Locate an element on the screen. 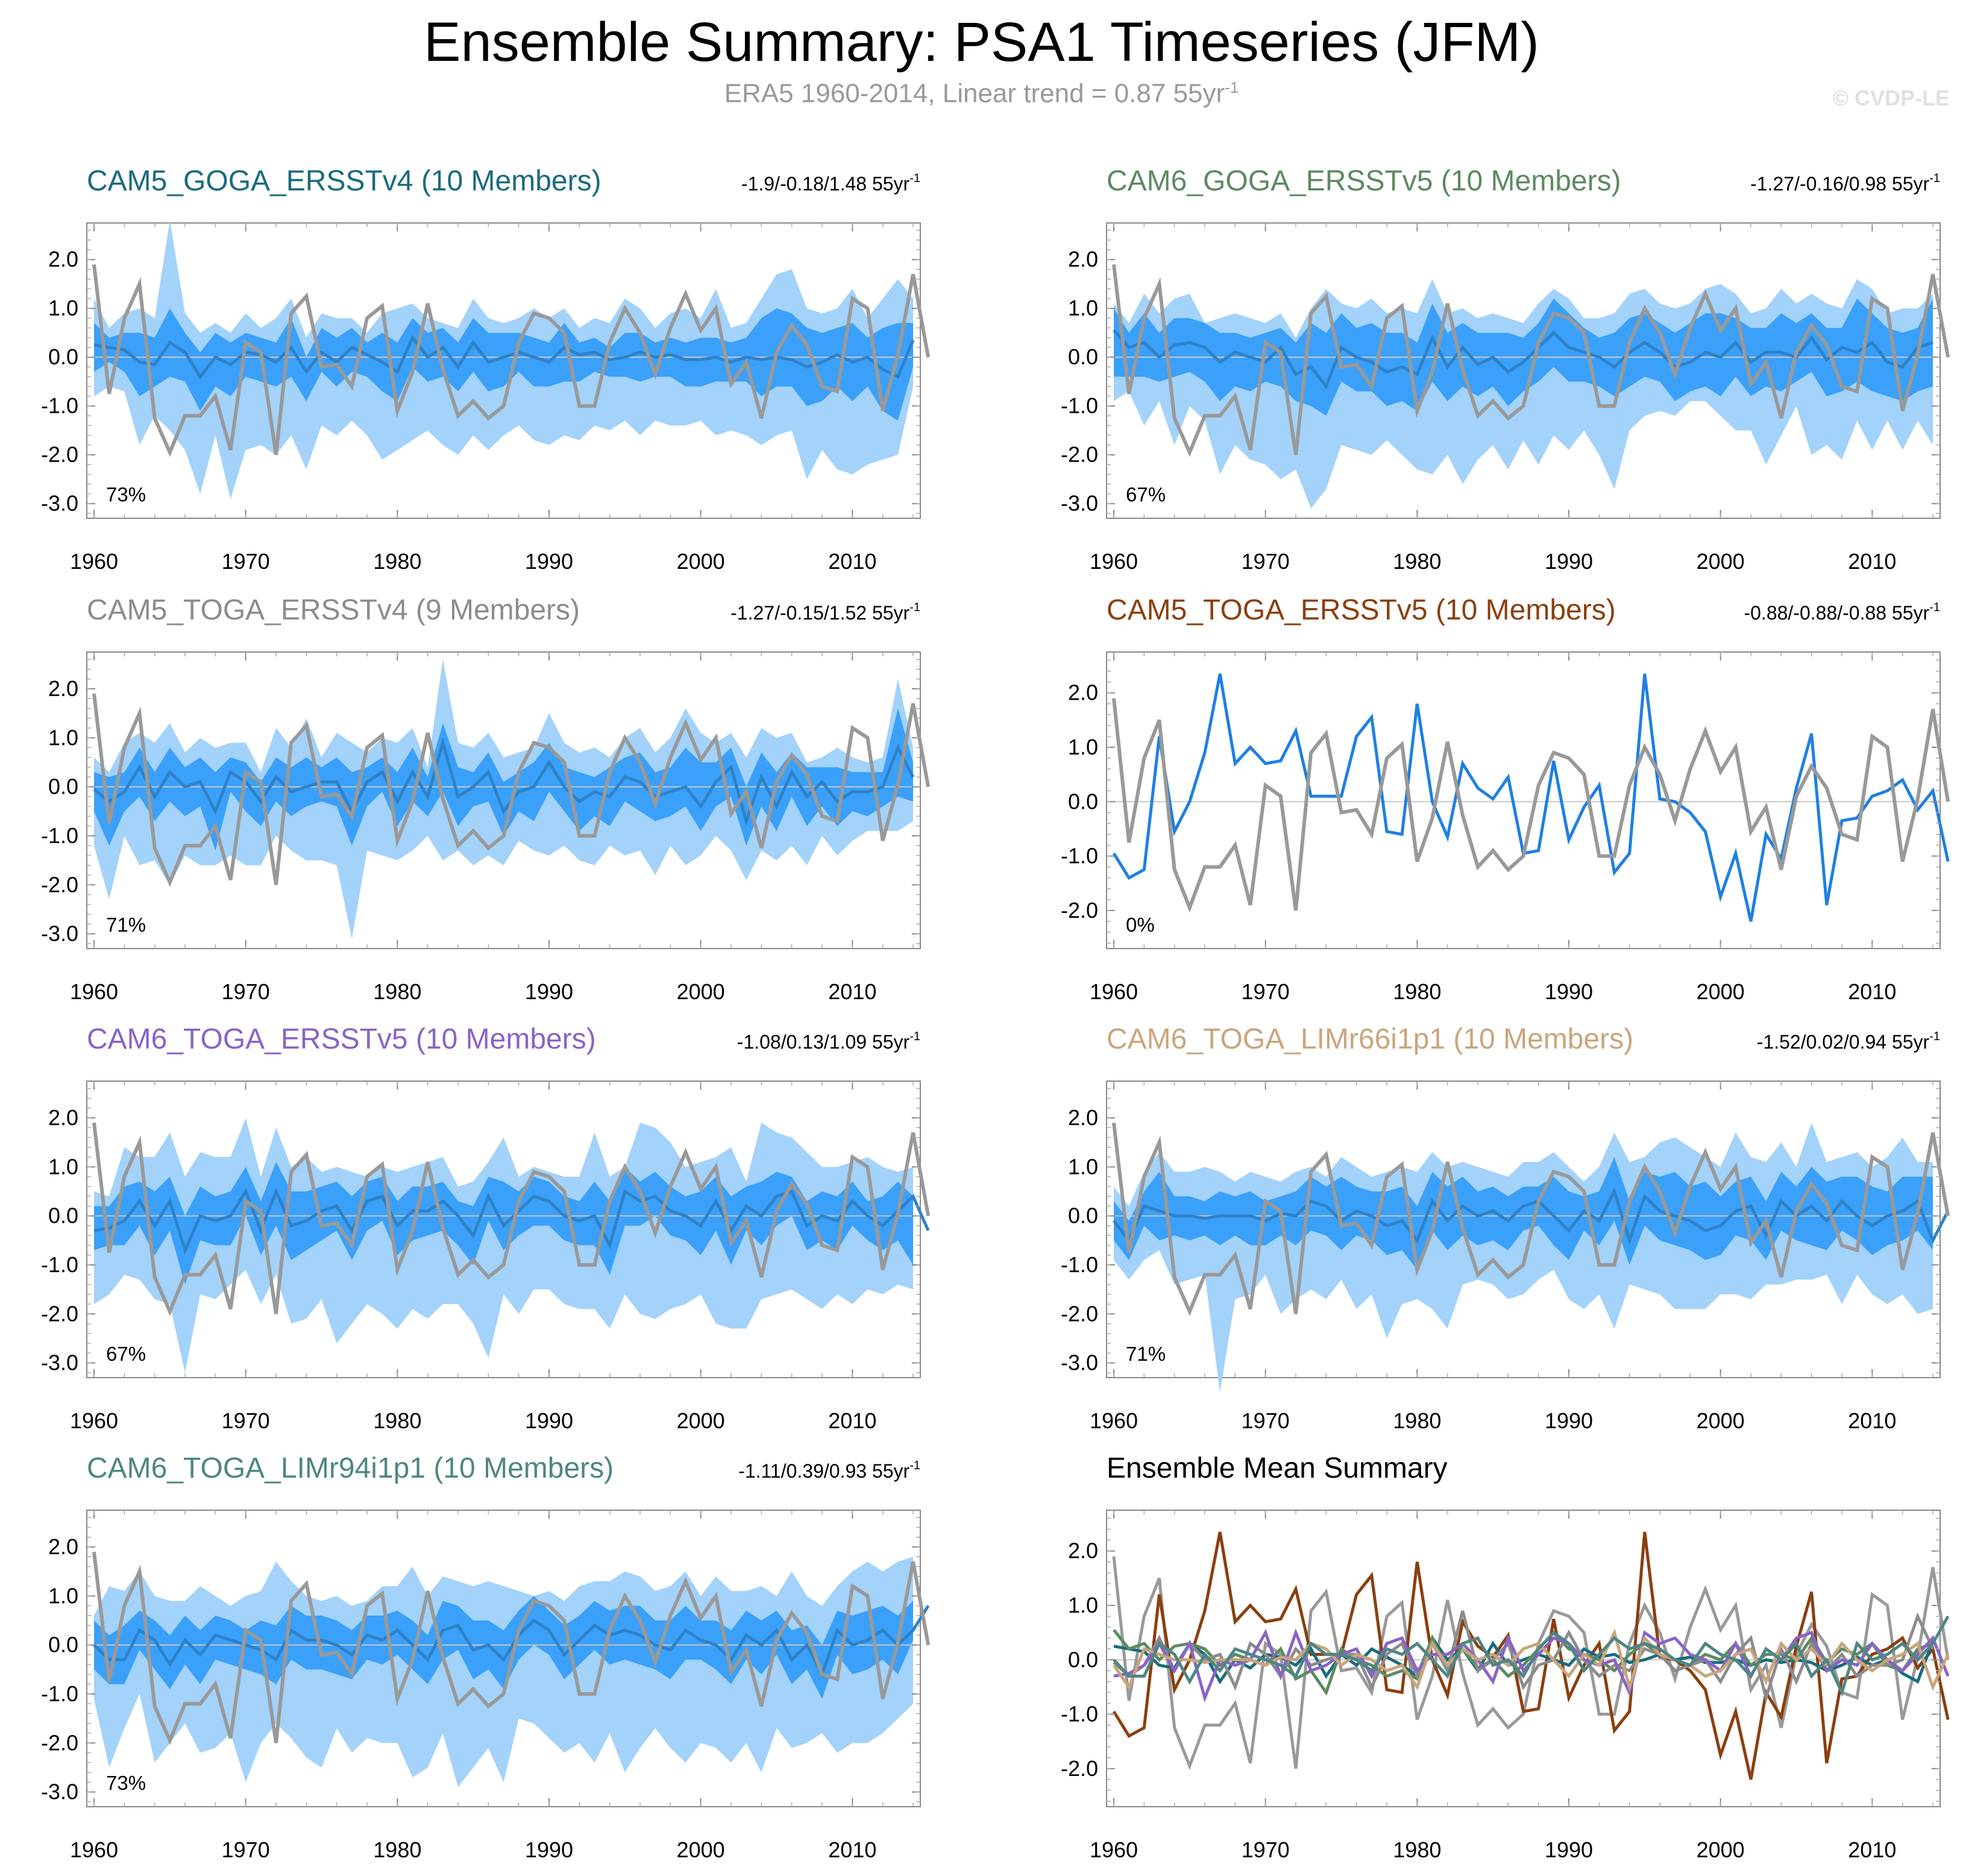 The image size is (1963, 1876). percent-label: 67% is located at coordinates (1146, 494).